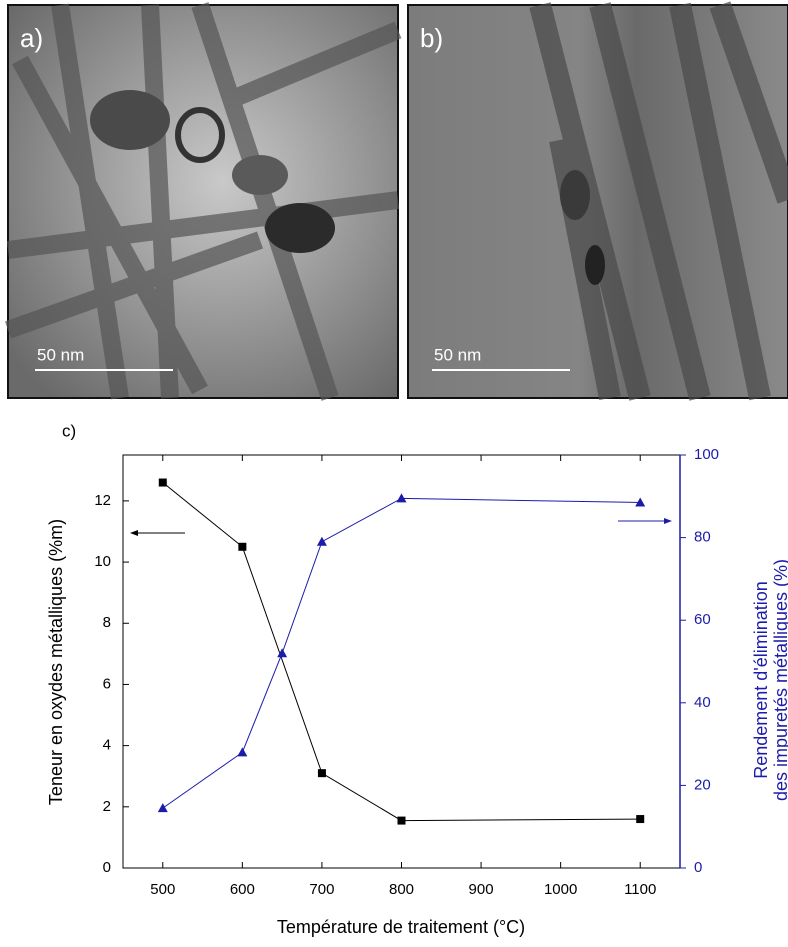  What do you see at coordinates (102, 500) in the screenshot?
I see `y-tick-label: 12` at bounding box center [102, 500].